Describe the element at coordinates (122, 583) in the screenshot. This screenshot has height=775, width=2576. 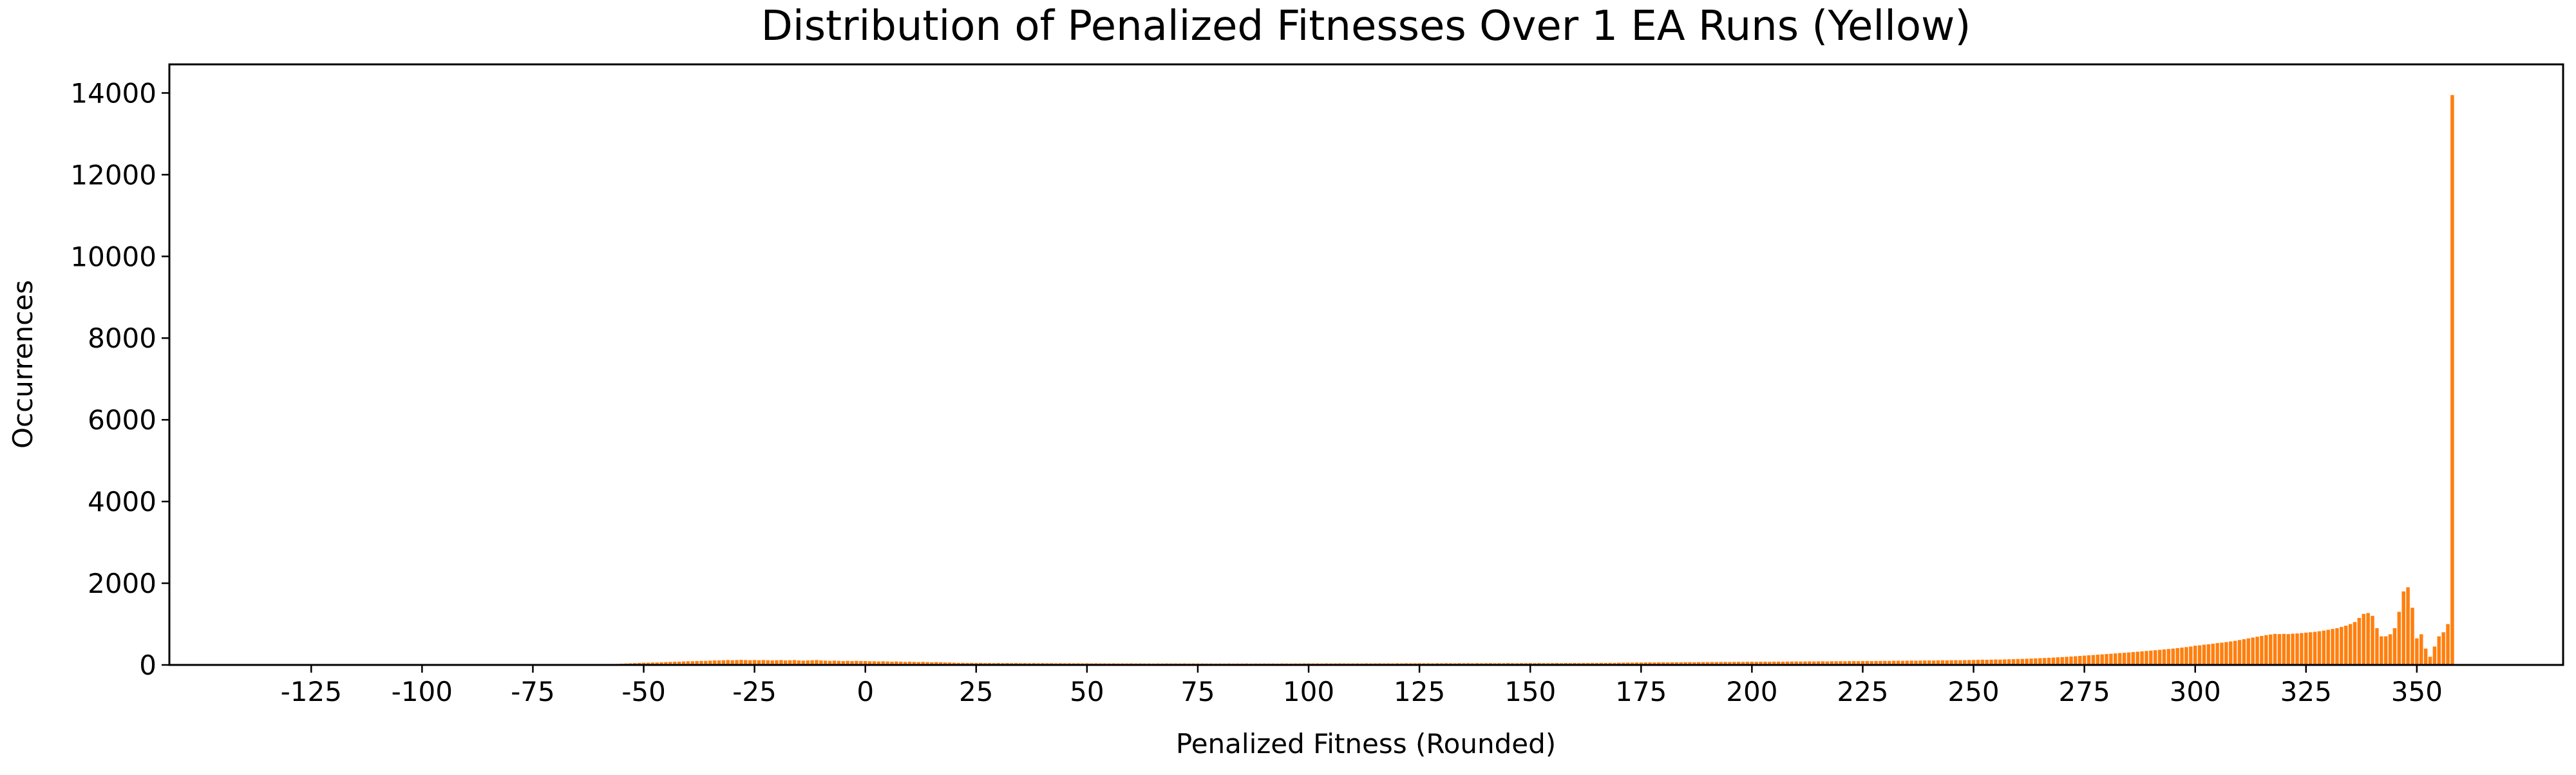
I see `y-tick-label: 2000` at that location.